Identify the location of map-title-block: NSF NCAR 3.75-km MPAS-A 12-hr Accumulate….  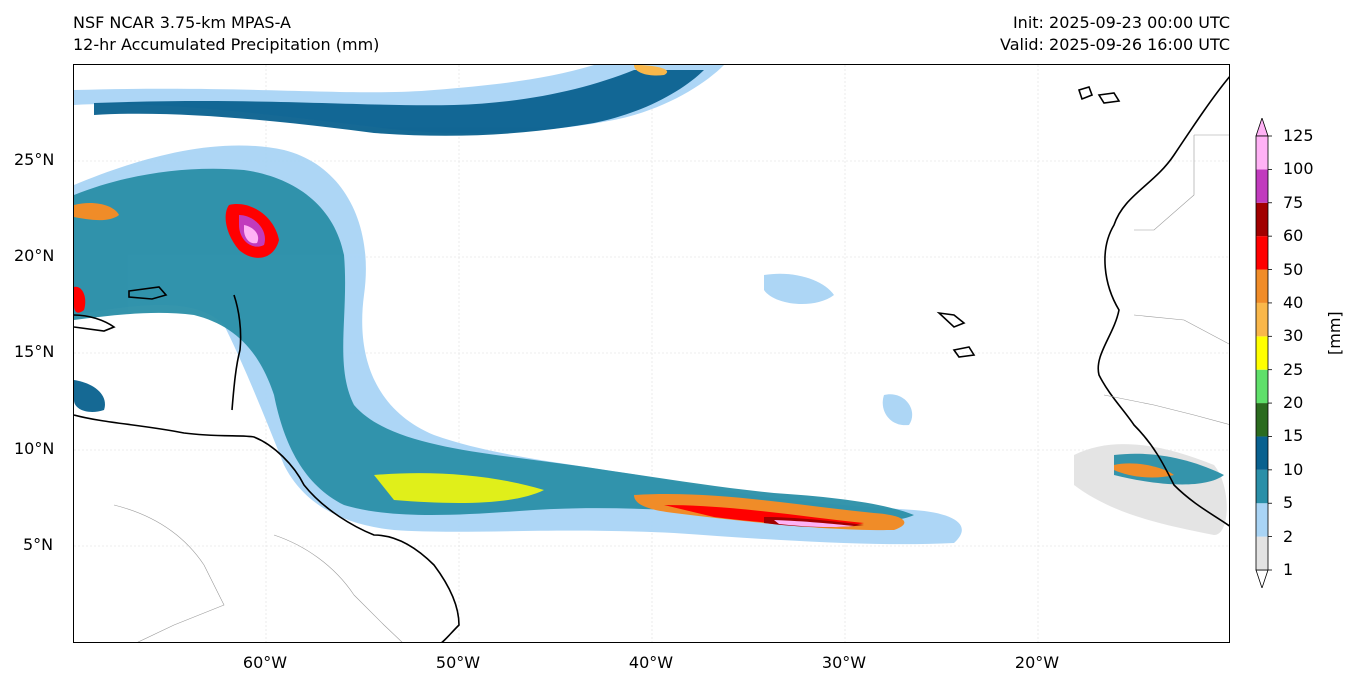
(226, 34).